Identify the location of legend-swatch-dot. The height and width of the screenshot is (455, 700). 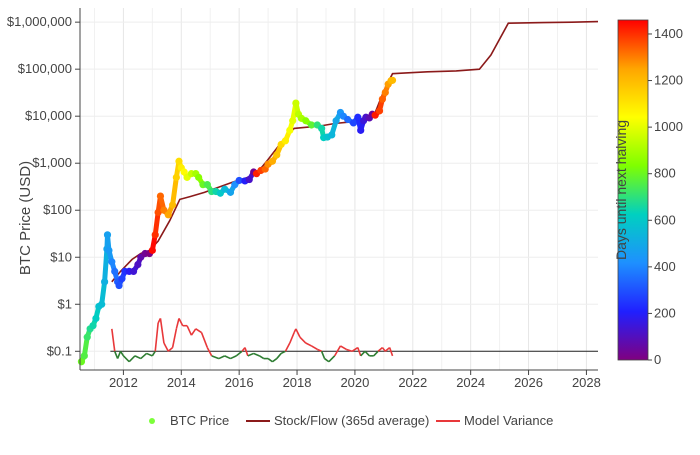
(152, 421).